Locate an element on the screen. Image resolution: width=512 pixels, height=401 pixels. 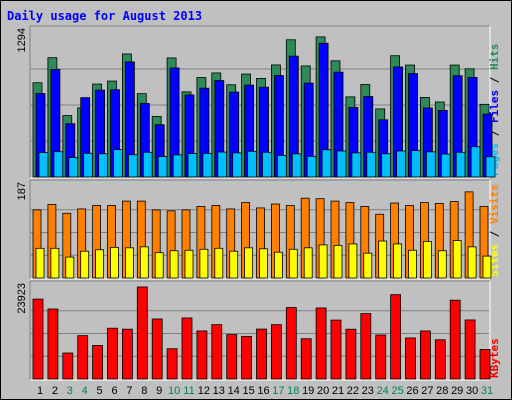
day-label-28: 28 is located at coordinates (442, 391).